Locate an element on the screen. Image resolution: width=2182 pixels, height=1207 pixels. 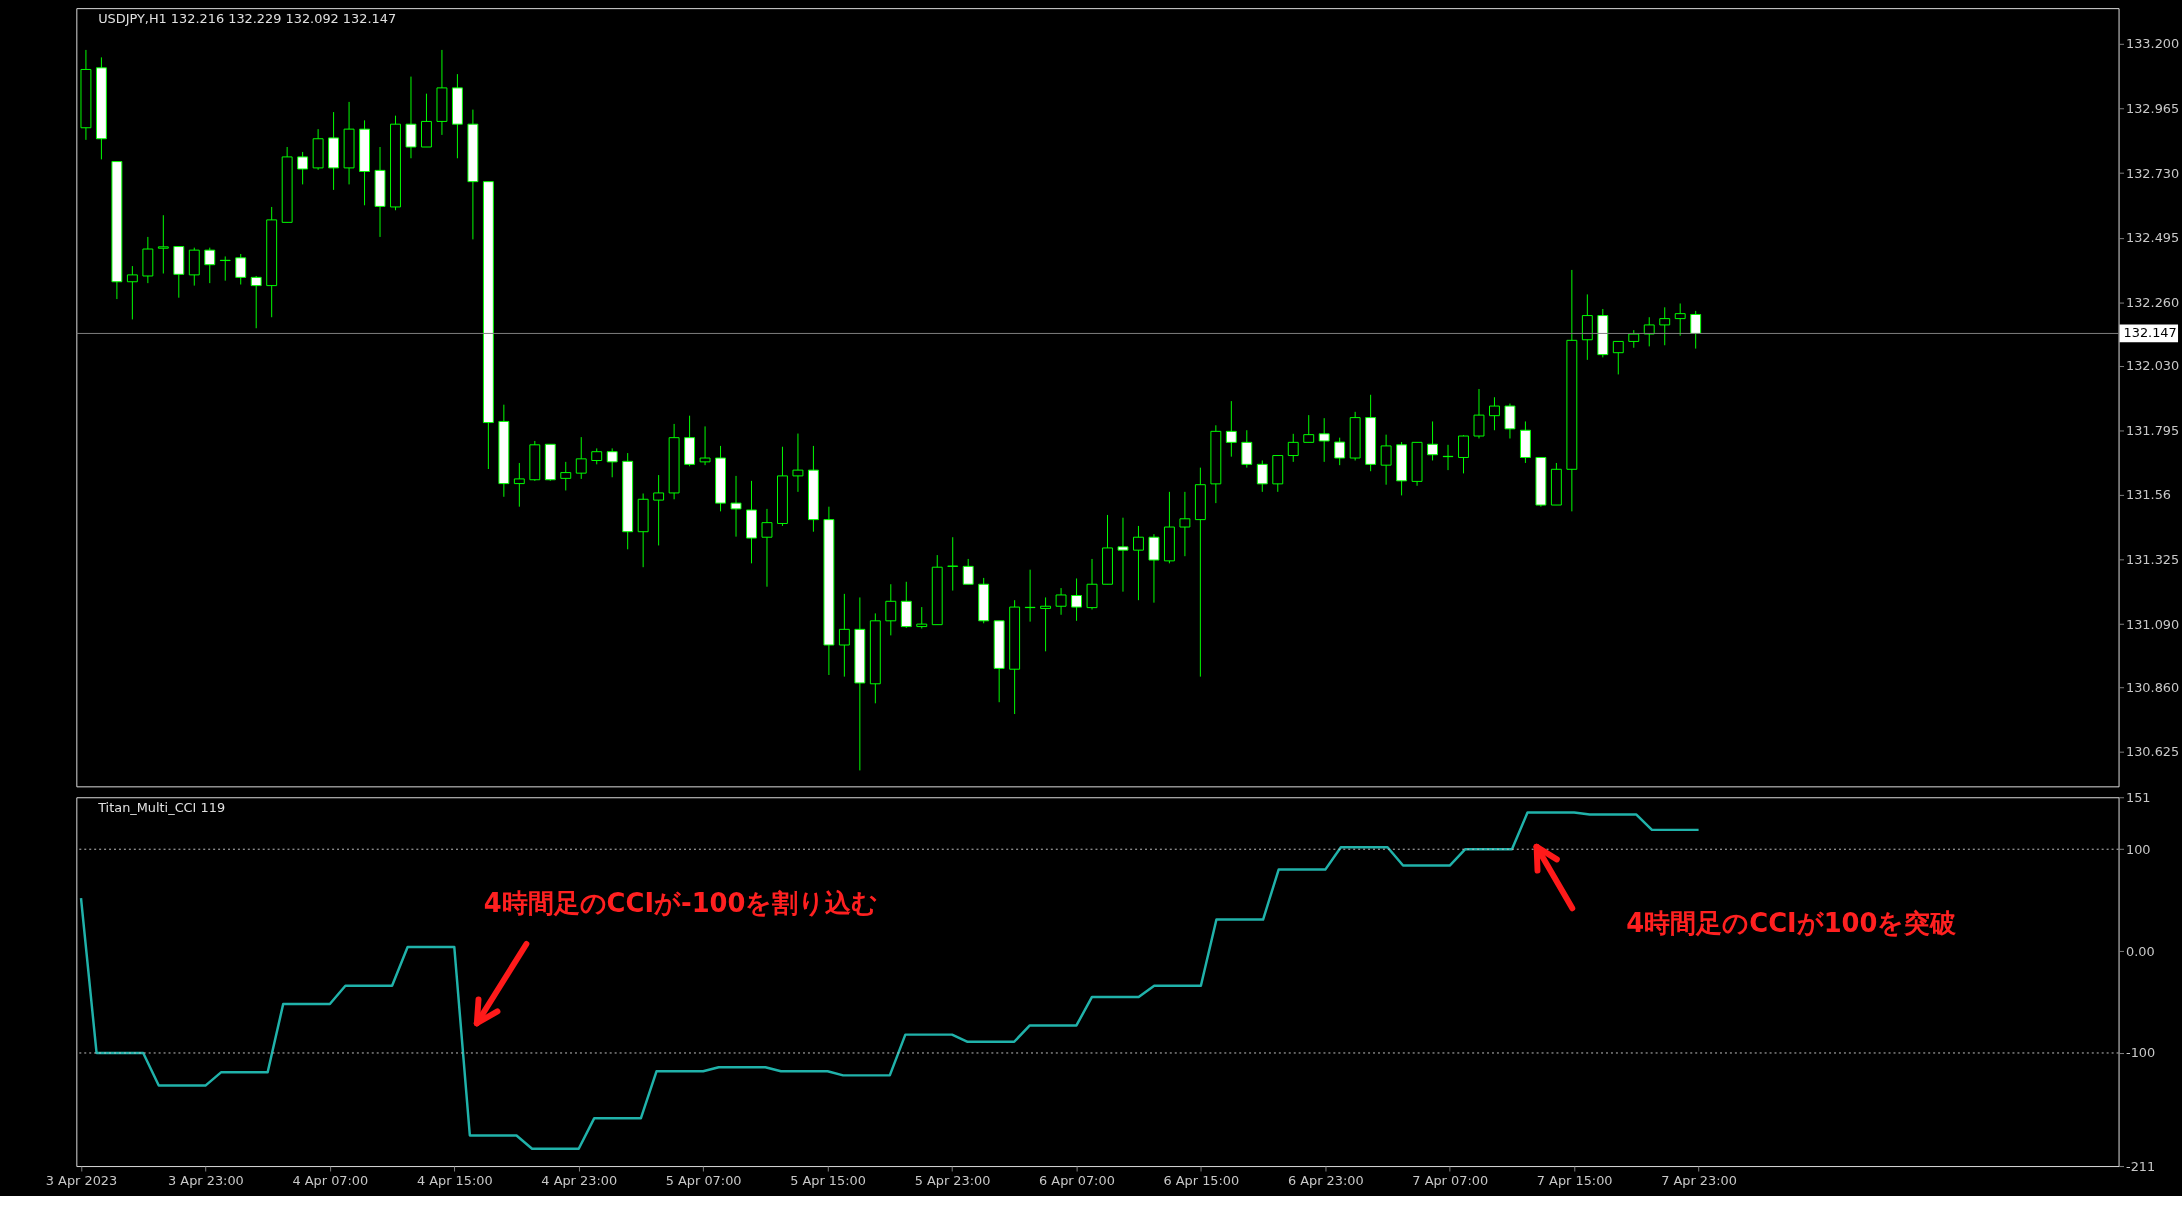
y-tick-label: 130.625 is located at coordinates (2152, 752).